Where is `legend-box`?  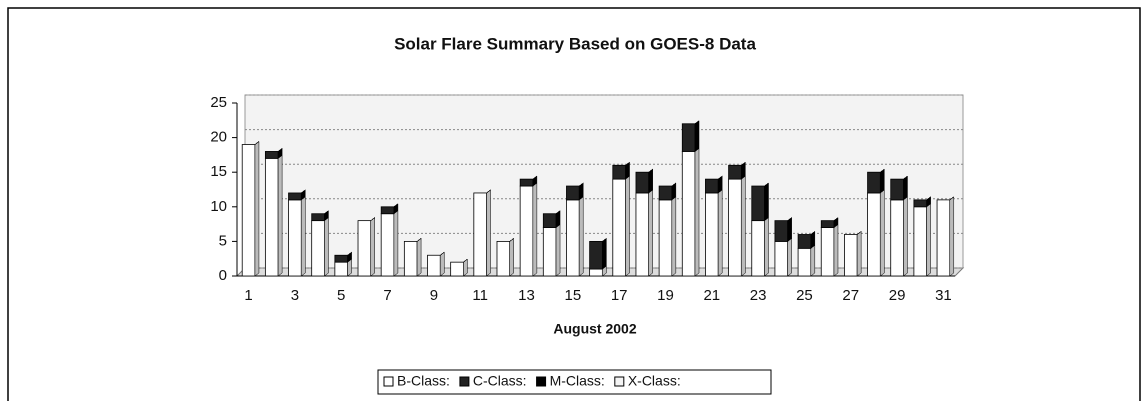 legend-box is located at coordinates (574, 382).